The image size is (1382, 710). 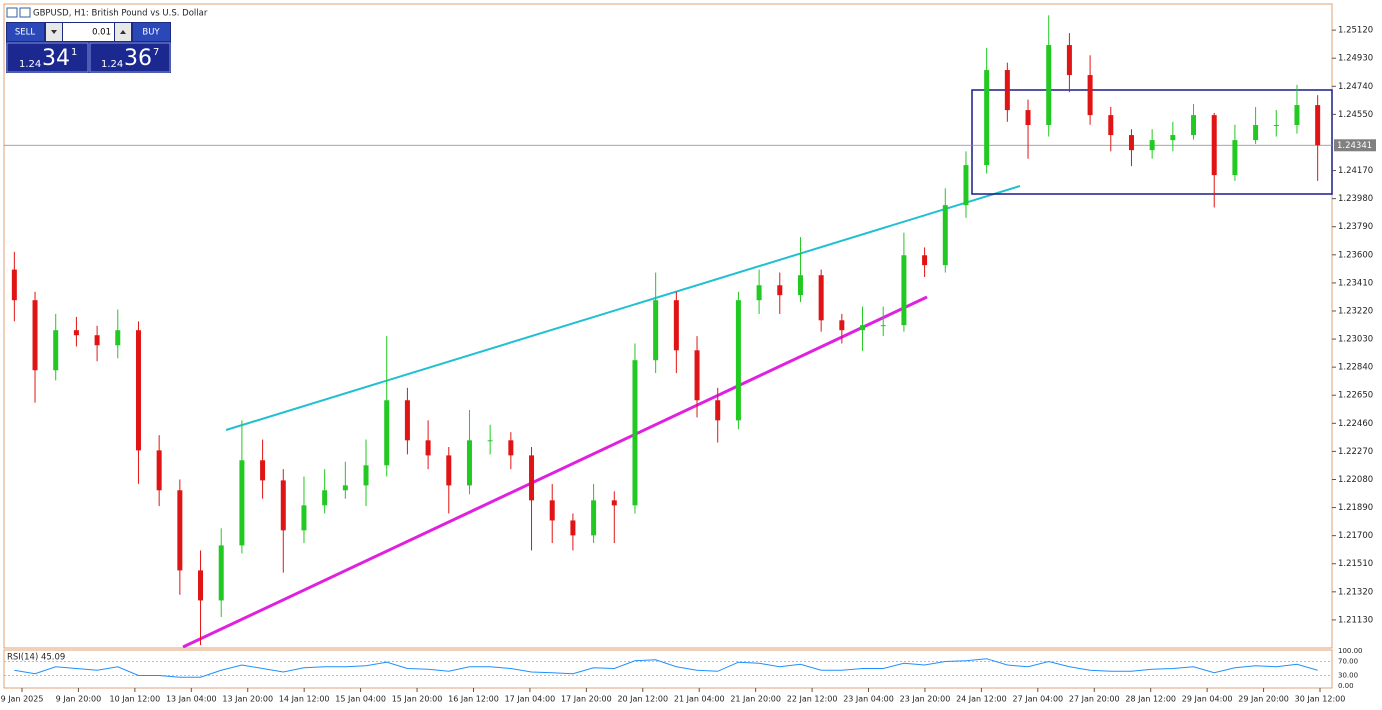 I want to click on x-tick-label: 9 Jan 20:00, so click(x=79, y=699).